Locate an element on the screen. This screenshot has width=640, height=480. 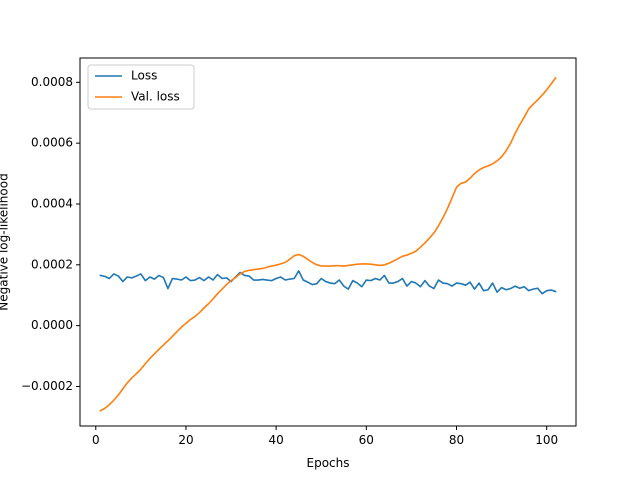
legend-label: Val. loss is located at coordinates (155, 97).